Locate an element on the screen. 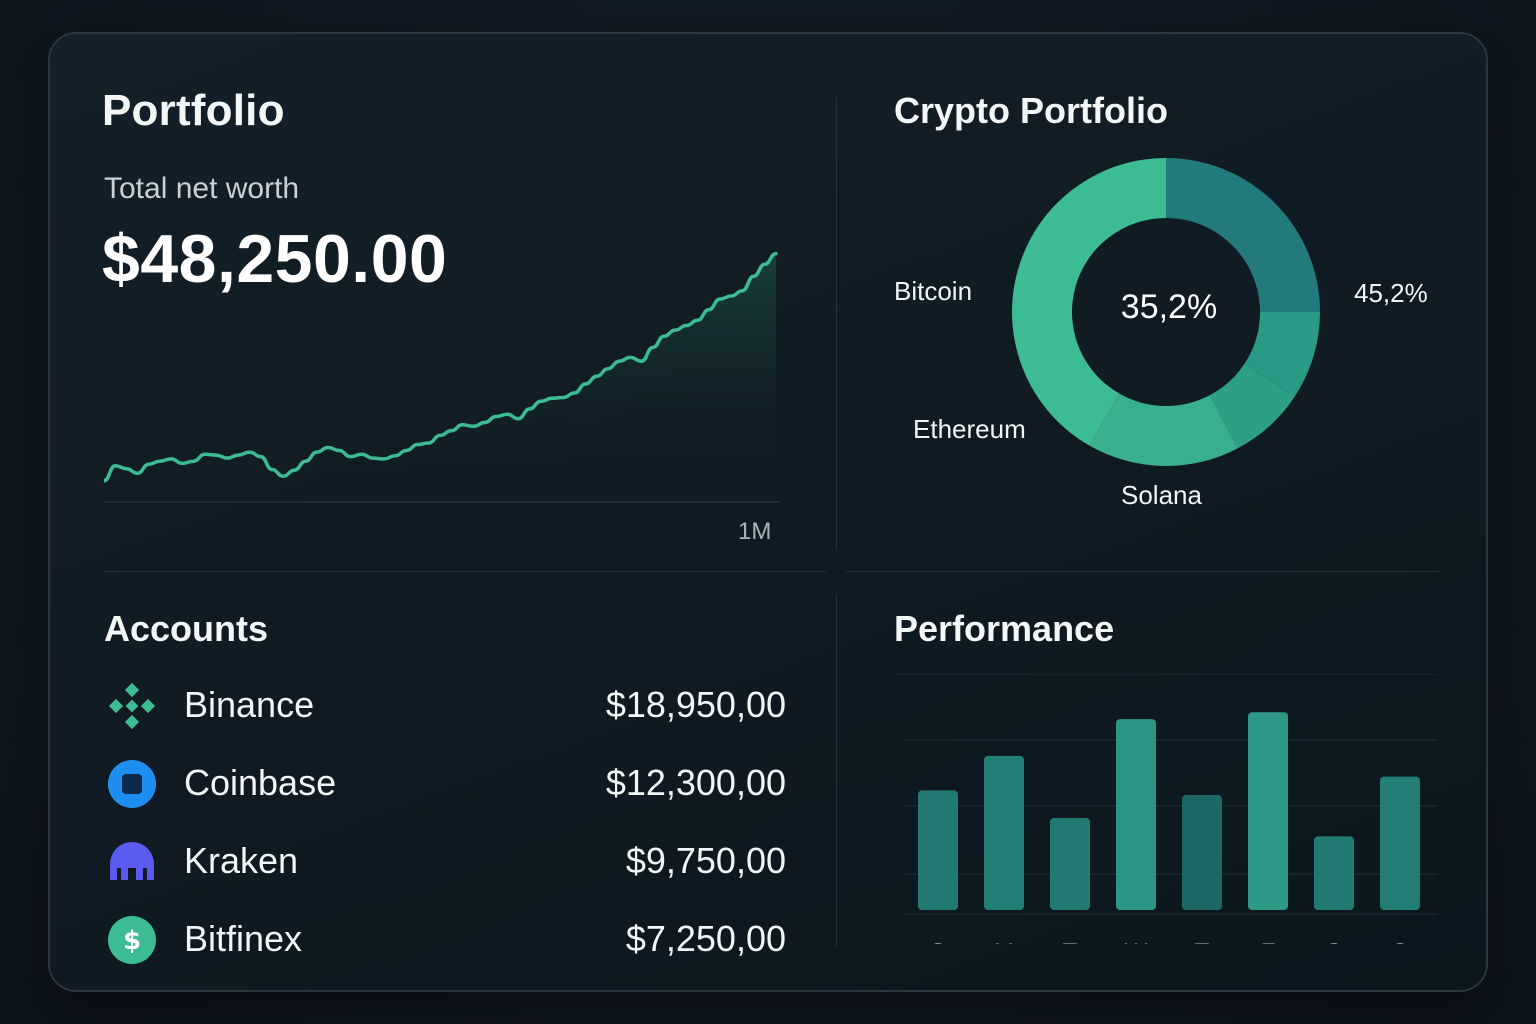 This screenshot has height=1024, width=1536. donut-slice-solana is located at coordinates (1163, 429).